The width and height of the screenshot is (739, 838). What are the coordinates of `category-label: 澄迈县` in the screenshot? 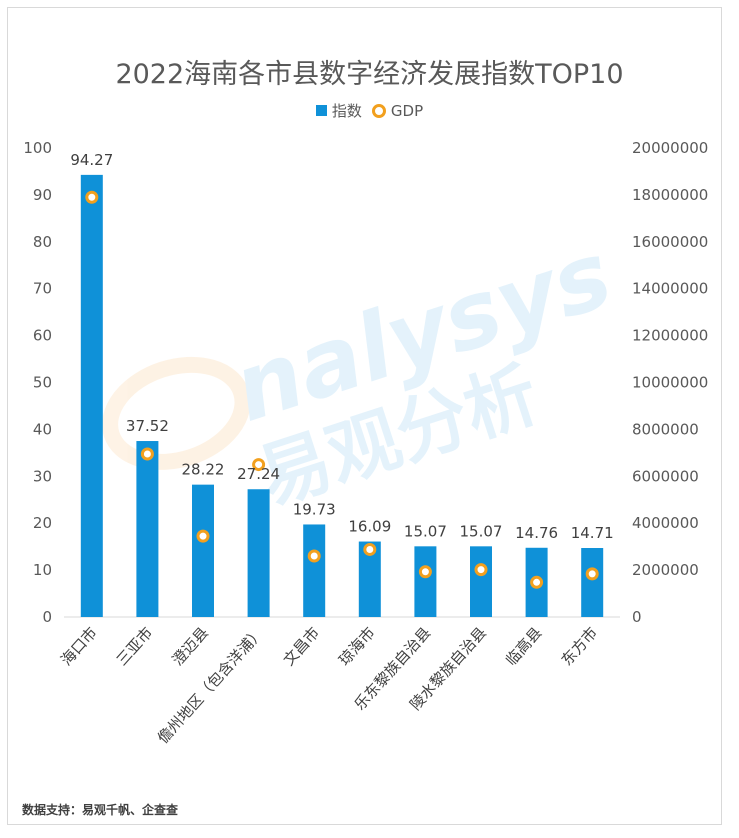 It's located at (189, 646).